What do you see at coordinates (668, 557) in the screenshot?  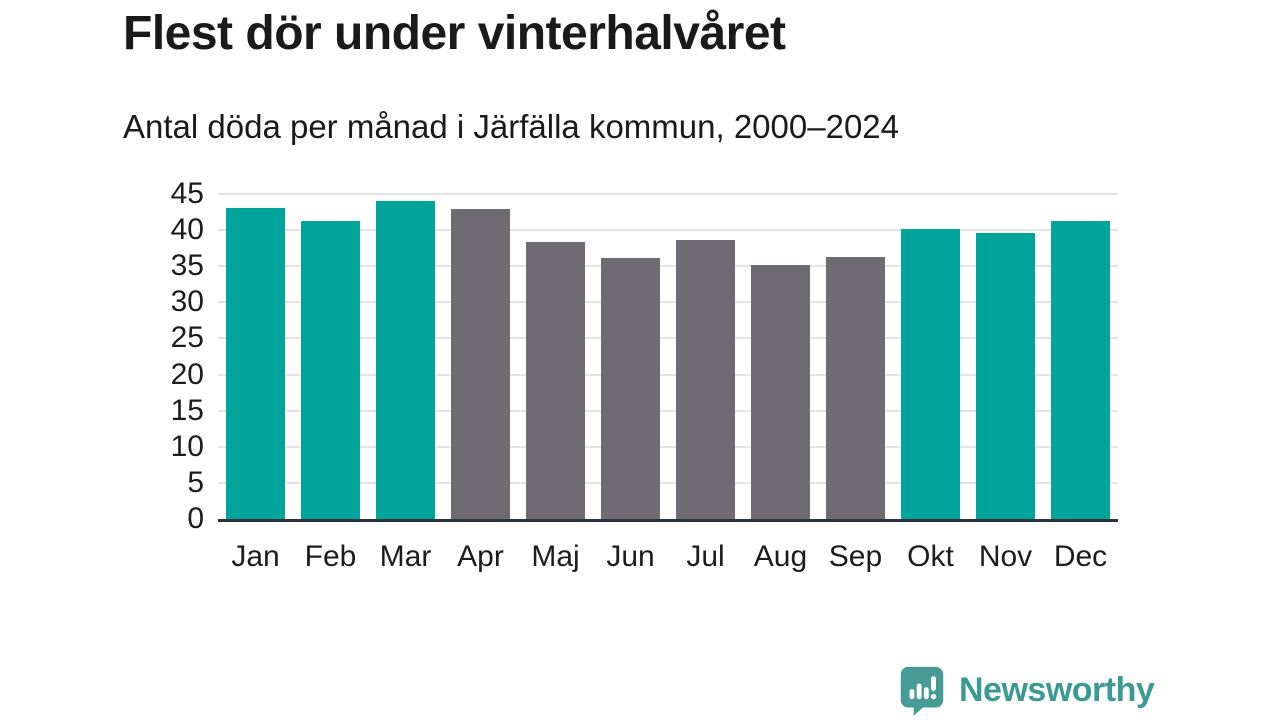 I see `x-axis-labels: Jan Feb Mar Apr Maj Jun Jul Aug Sep Okt Nov Dec` at bounding box center [668, 557].